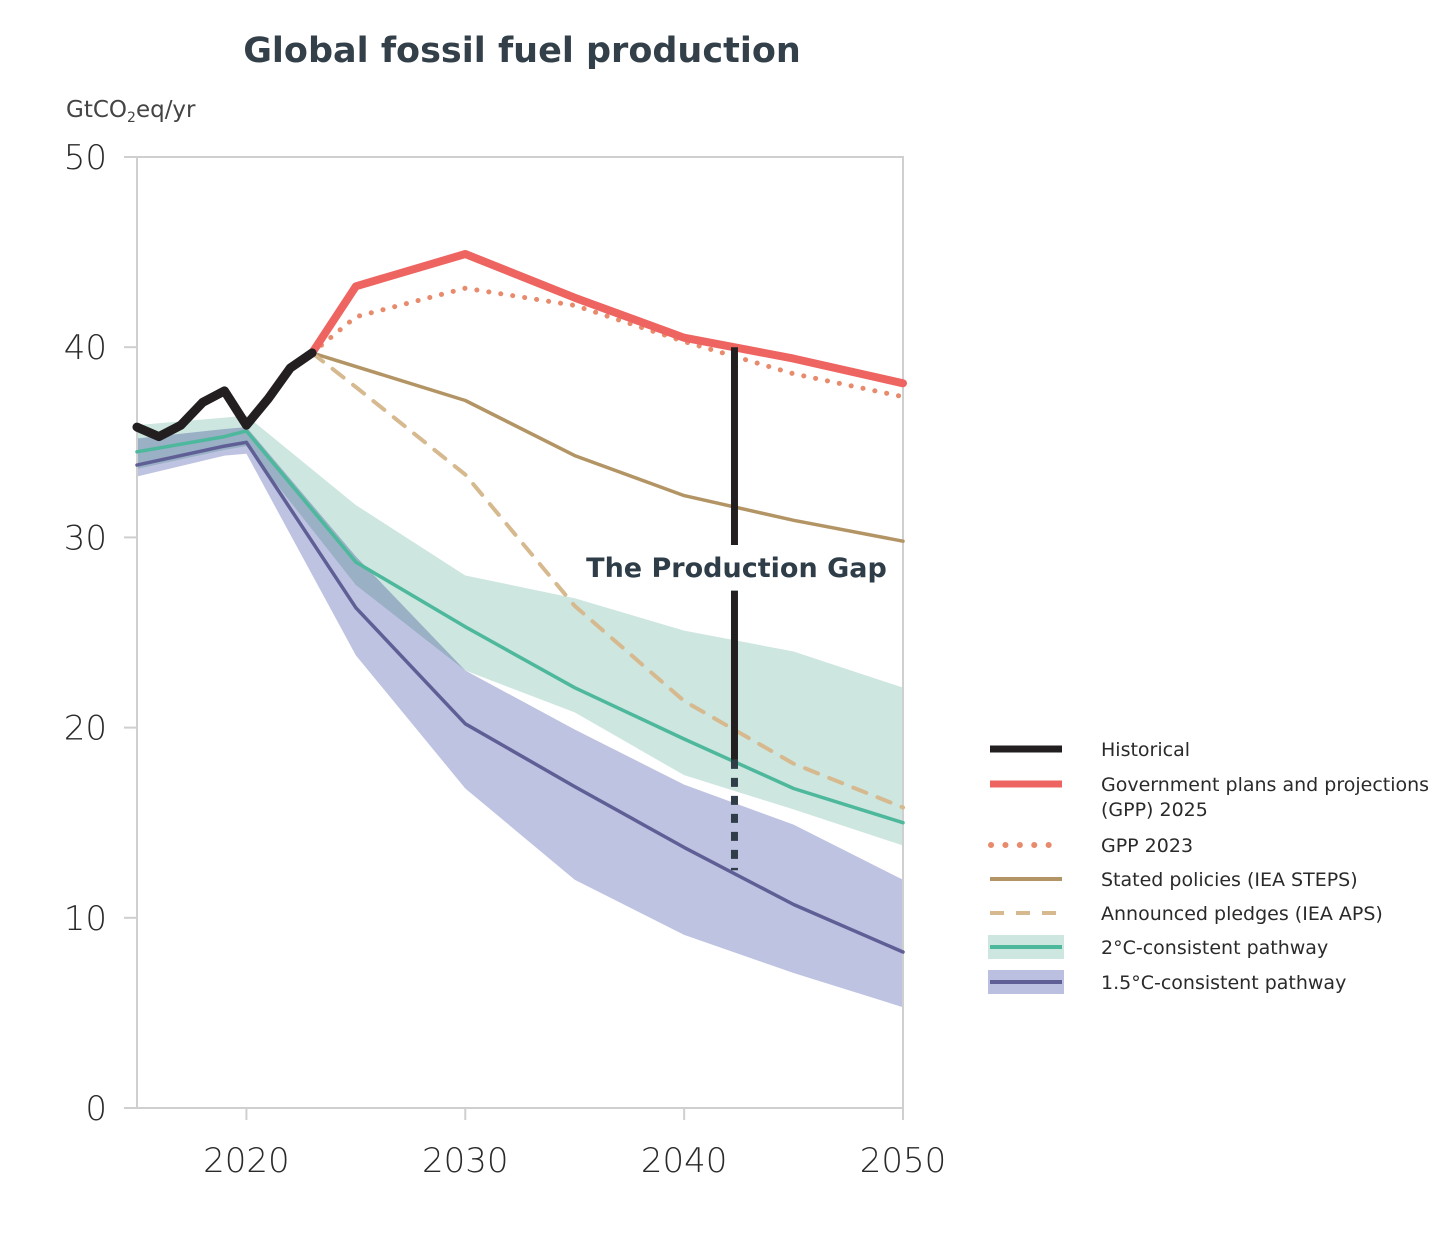 The width and height of the screenshot is (1453, 1234). I want to click on legend-label-line: GPP 2023, so click(1147, 846).